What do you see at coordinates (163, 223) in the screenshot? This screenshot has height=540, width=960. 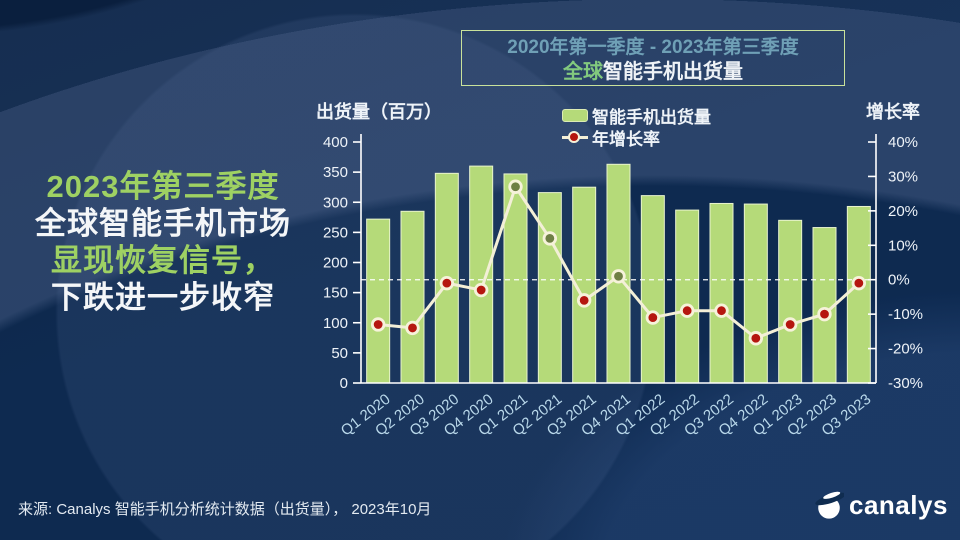 I see `headline-line2: 全球智能手机市场` at bounding box center [163, 223].